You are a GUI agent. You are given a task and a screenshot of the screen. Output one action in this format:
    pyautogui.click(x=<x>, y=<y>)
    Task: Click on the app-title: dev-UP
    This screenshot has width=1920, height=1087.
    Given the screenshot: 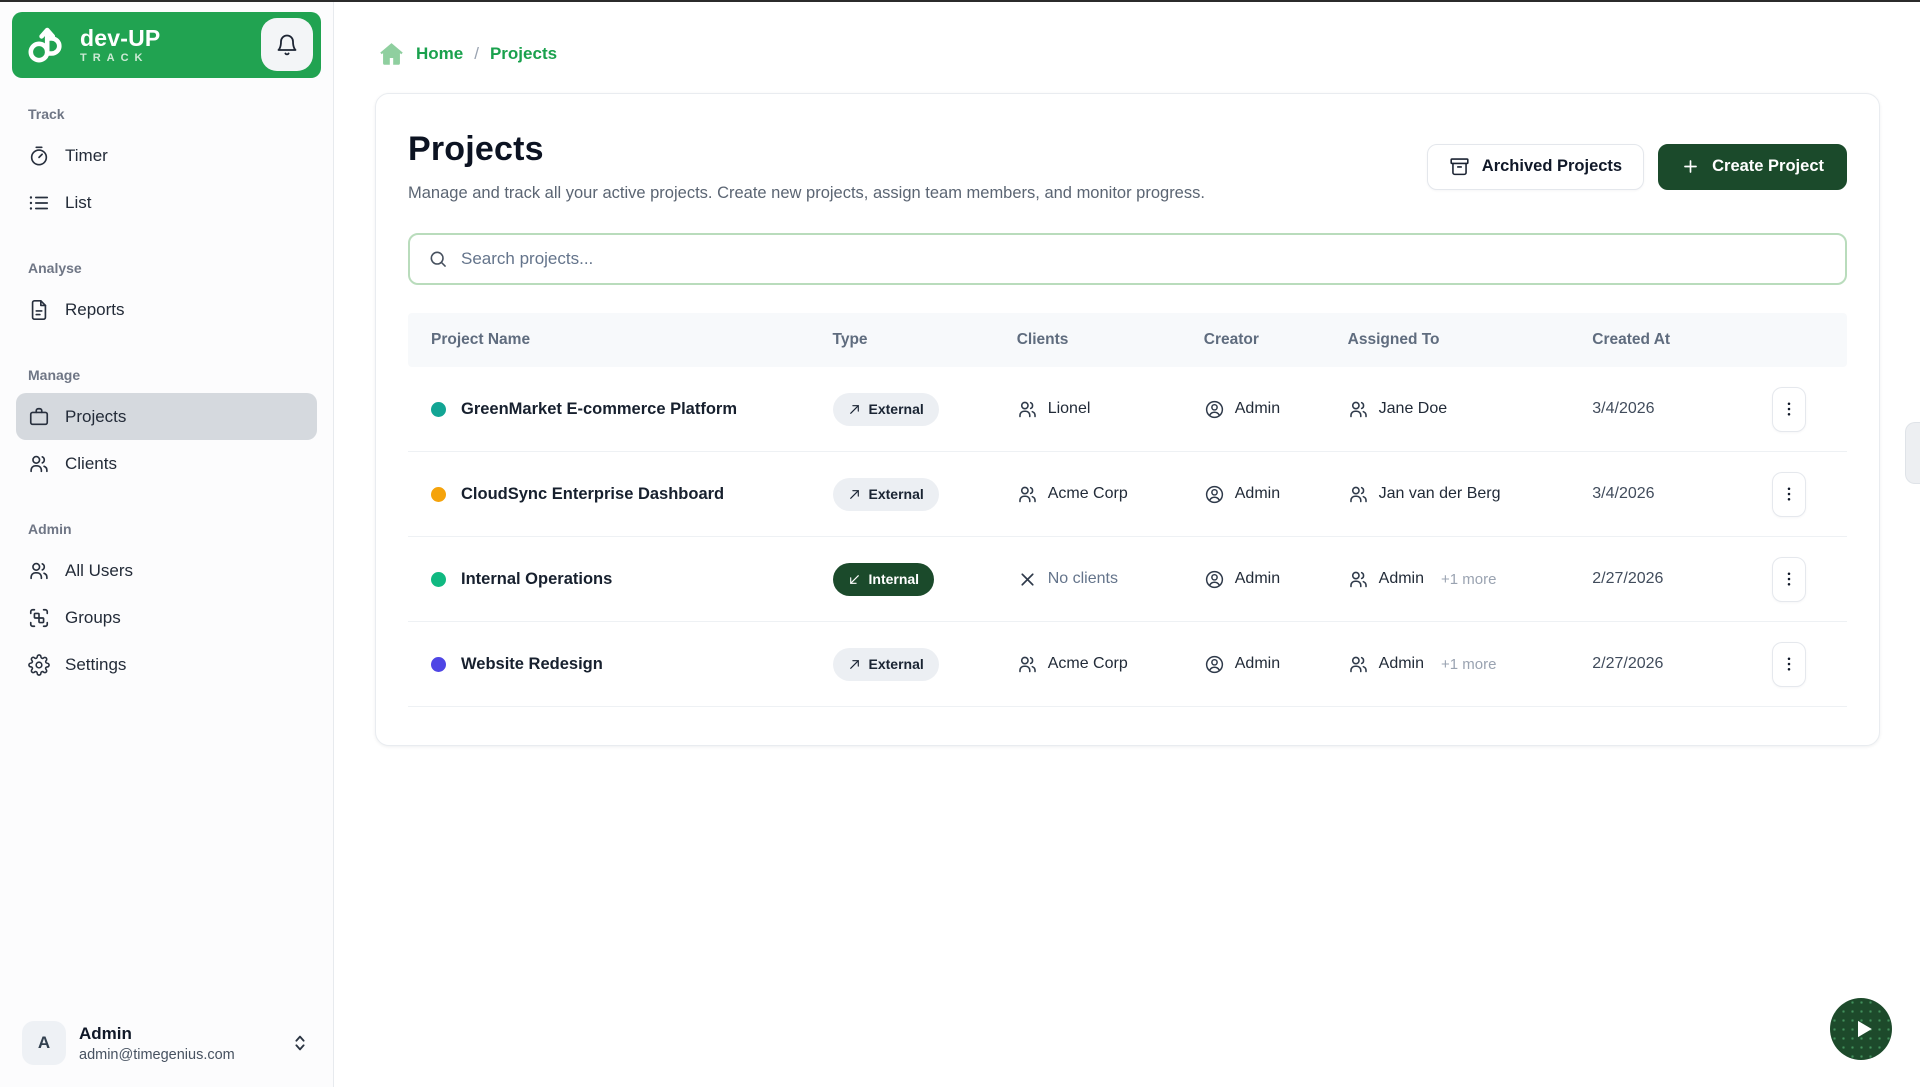 What is the action you would take?
    pyautogui.click(x=120, y=38)
    